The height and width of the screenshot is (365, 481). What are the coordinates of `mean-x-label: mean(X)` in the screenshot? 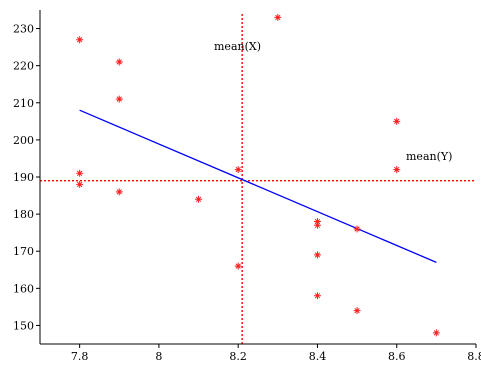 It's located at (237, 46).